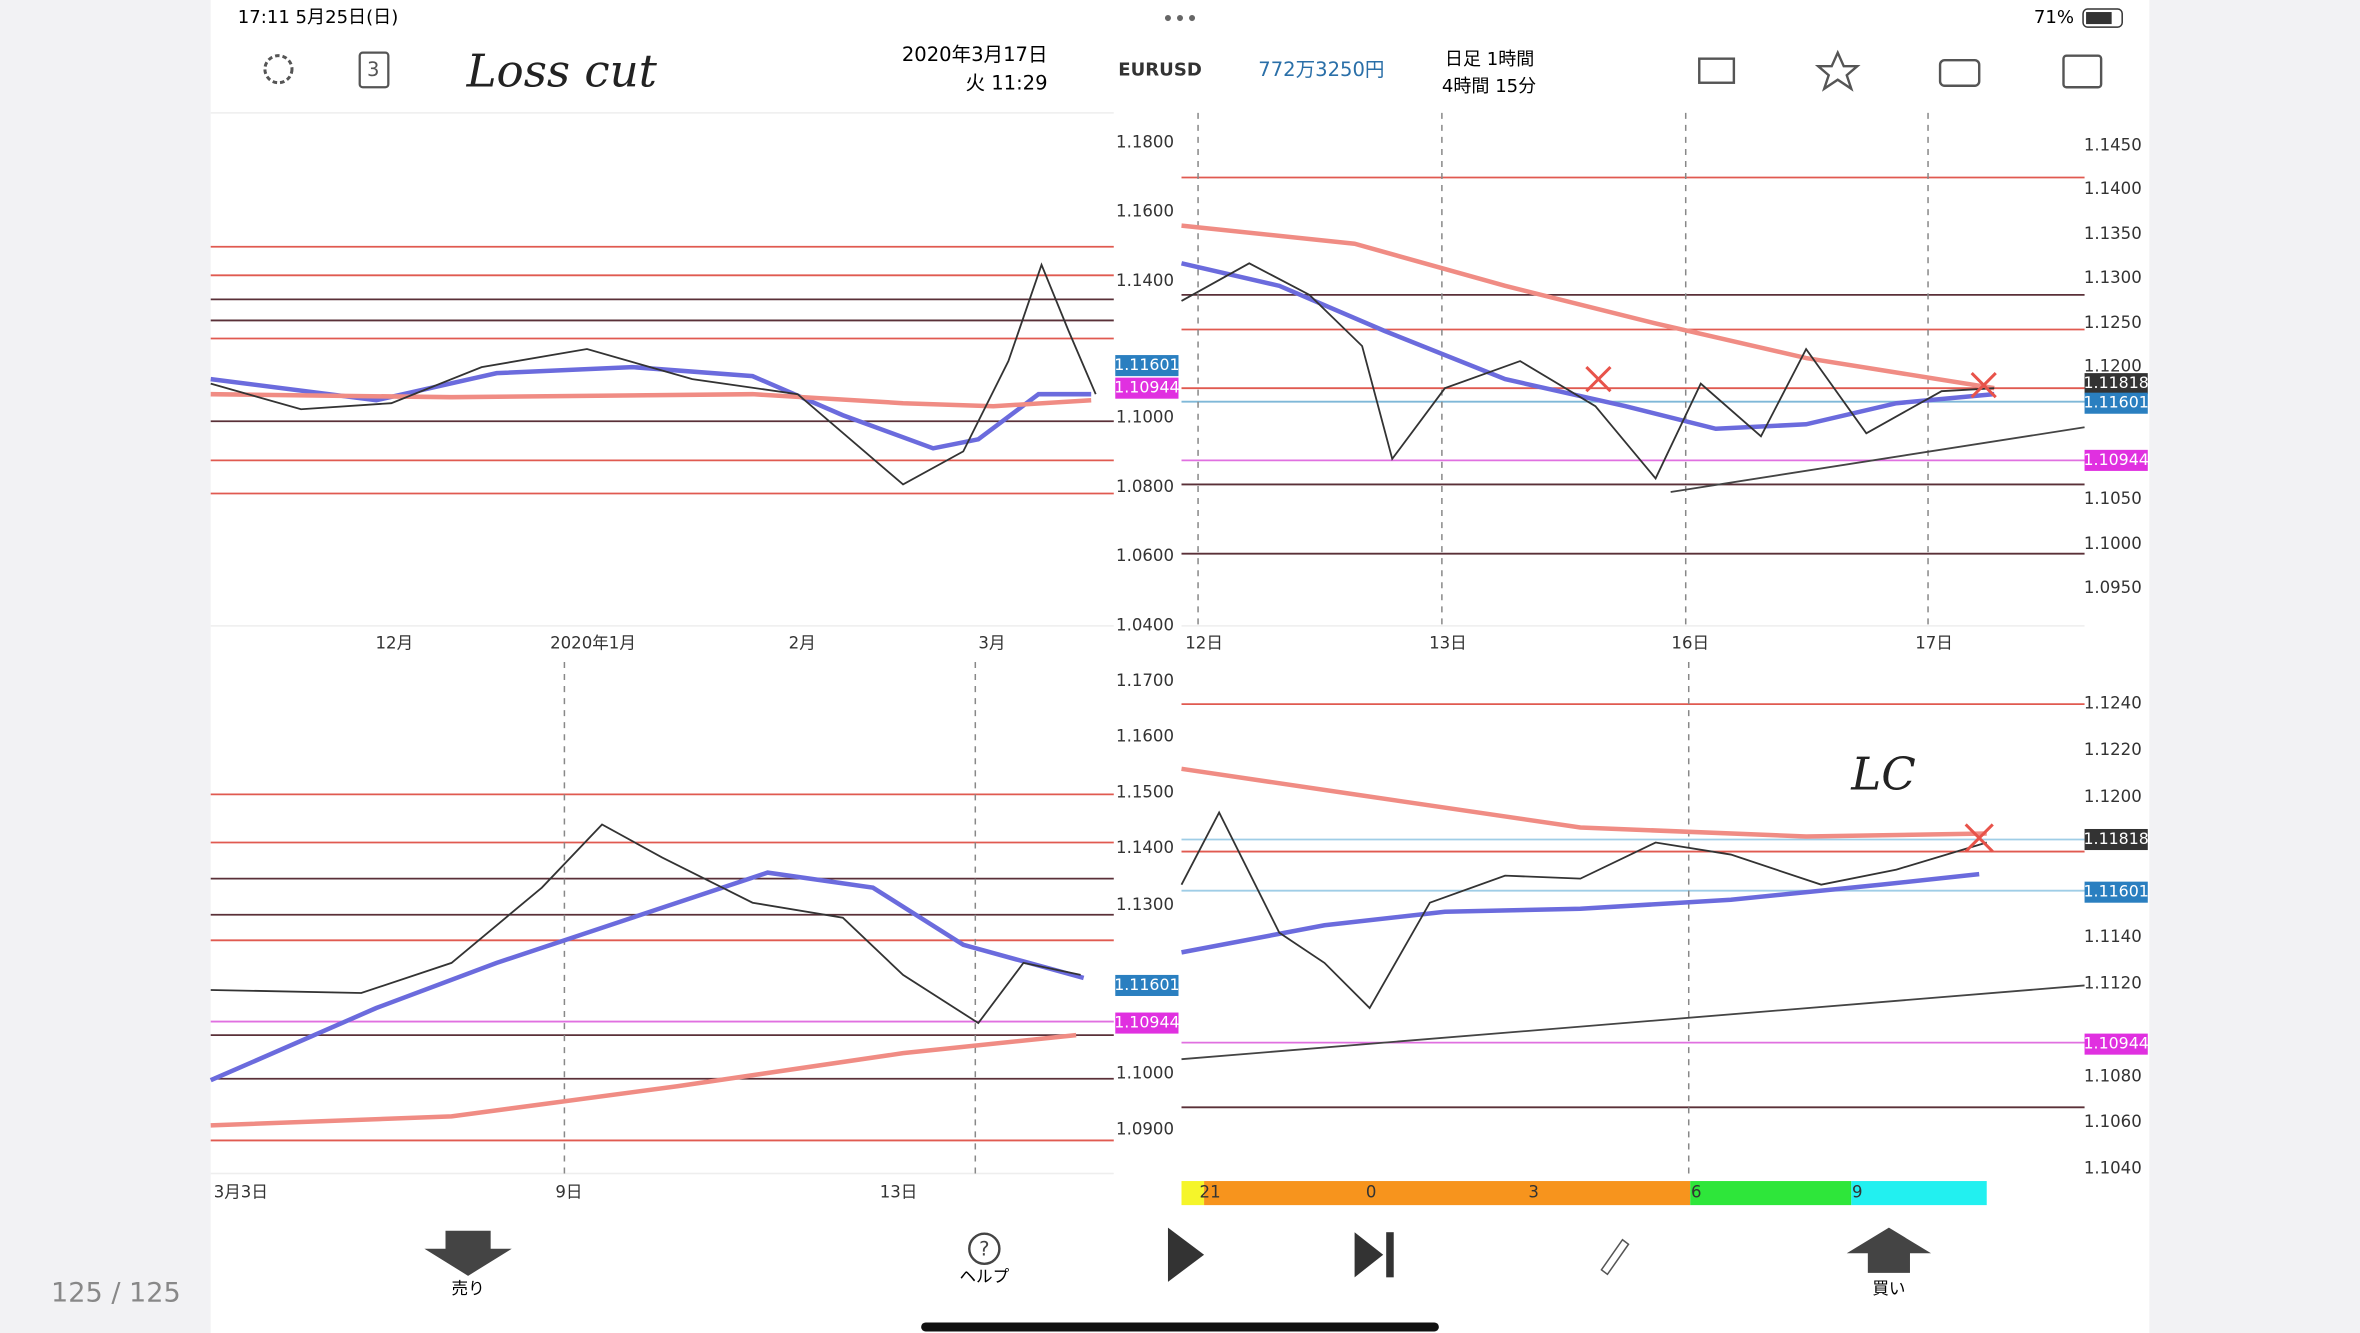 This screenshot has height=1333, width=2360. Describe the element at coordinates (1145, 486) in the screenshot. I see `y-axis-label: 1.0800` at that location.